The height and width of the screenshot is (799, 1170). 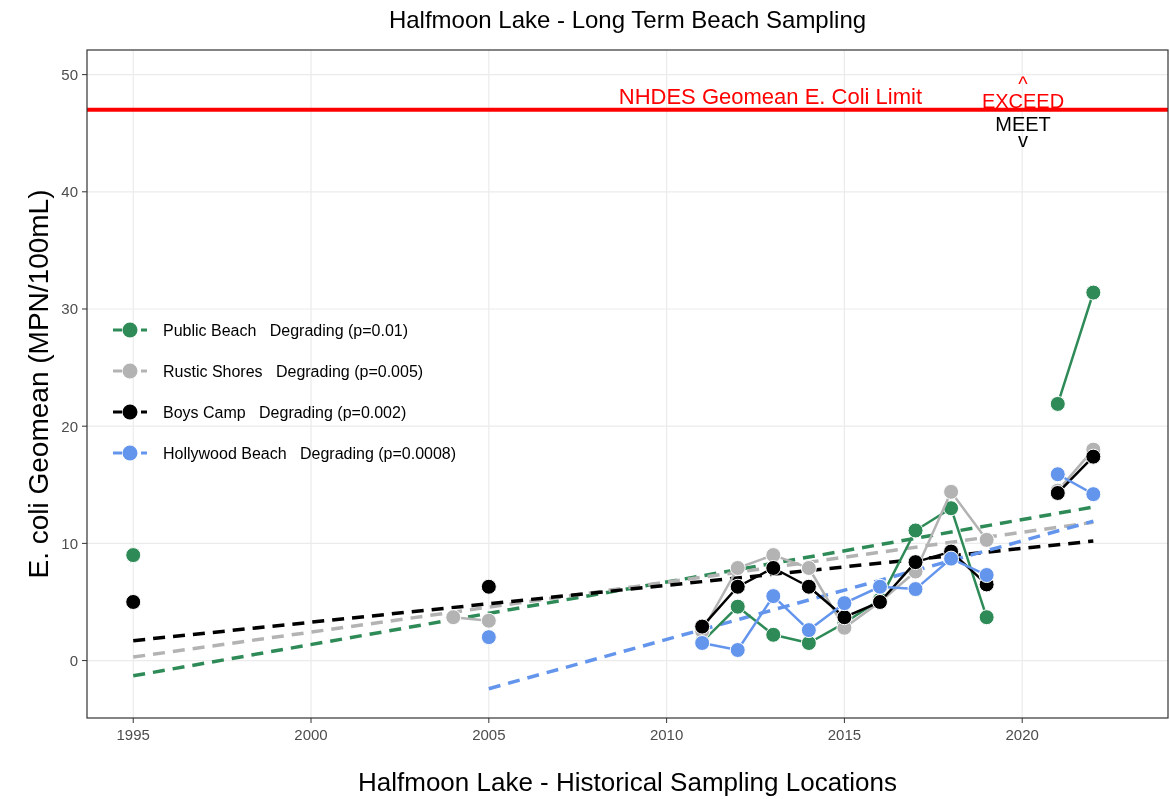 What do you see at coordinates (69, 543) in the screenshot?
I see `y-tick-label: 10` at bounding box center [69, 543].